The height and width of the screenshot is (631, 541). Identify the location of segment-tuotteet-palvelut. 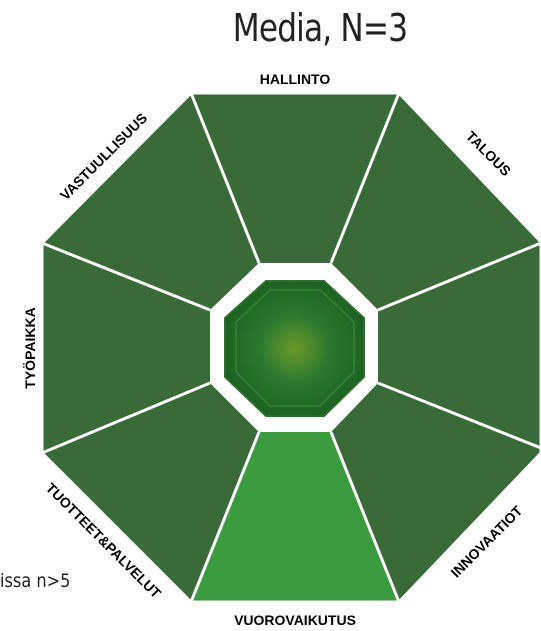
(150, 492).